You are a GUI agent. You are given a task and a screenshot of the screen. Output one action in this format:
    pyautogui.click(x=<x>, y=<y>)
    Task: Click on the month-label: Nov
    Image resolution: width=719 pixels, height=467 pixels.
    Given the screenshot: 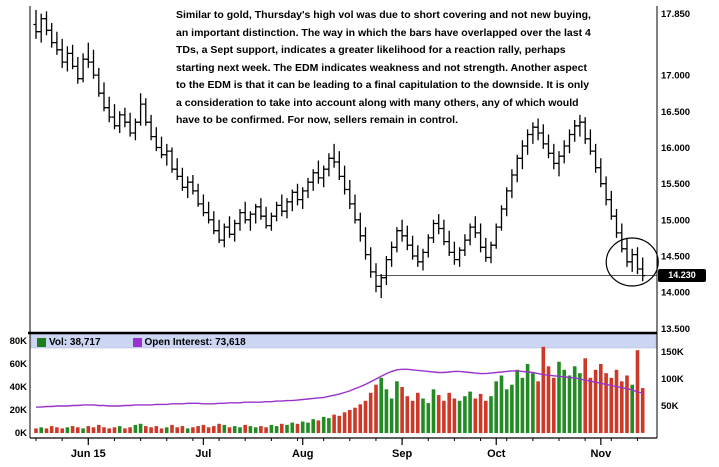 What is the action you would take?
    pyautogui.click(x=601, y=454)
    